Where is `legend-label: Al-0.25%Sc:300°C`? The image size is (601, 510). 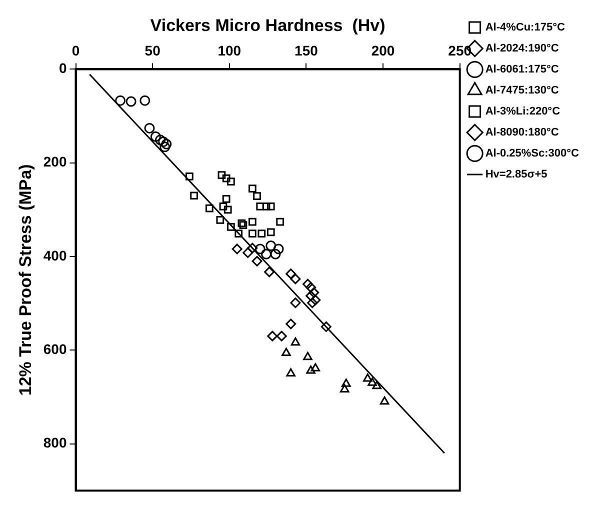
legend-label: Al-0.25%Sc:300°C is located at coordinates (532, 154).